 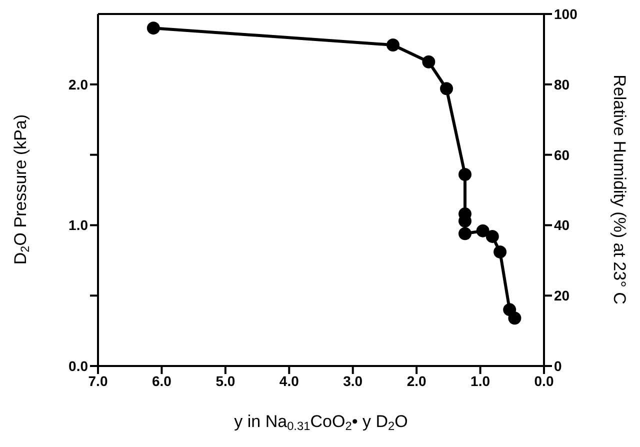 What do you see at coordinates (289, 380) in the screenshot?
I see `x-tick-label: 4.0` at bounding box center [289, 380].